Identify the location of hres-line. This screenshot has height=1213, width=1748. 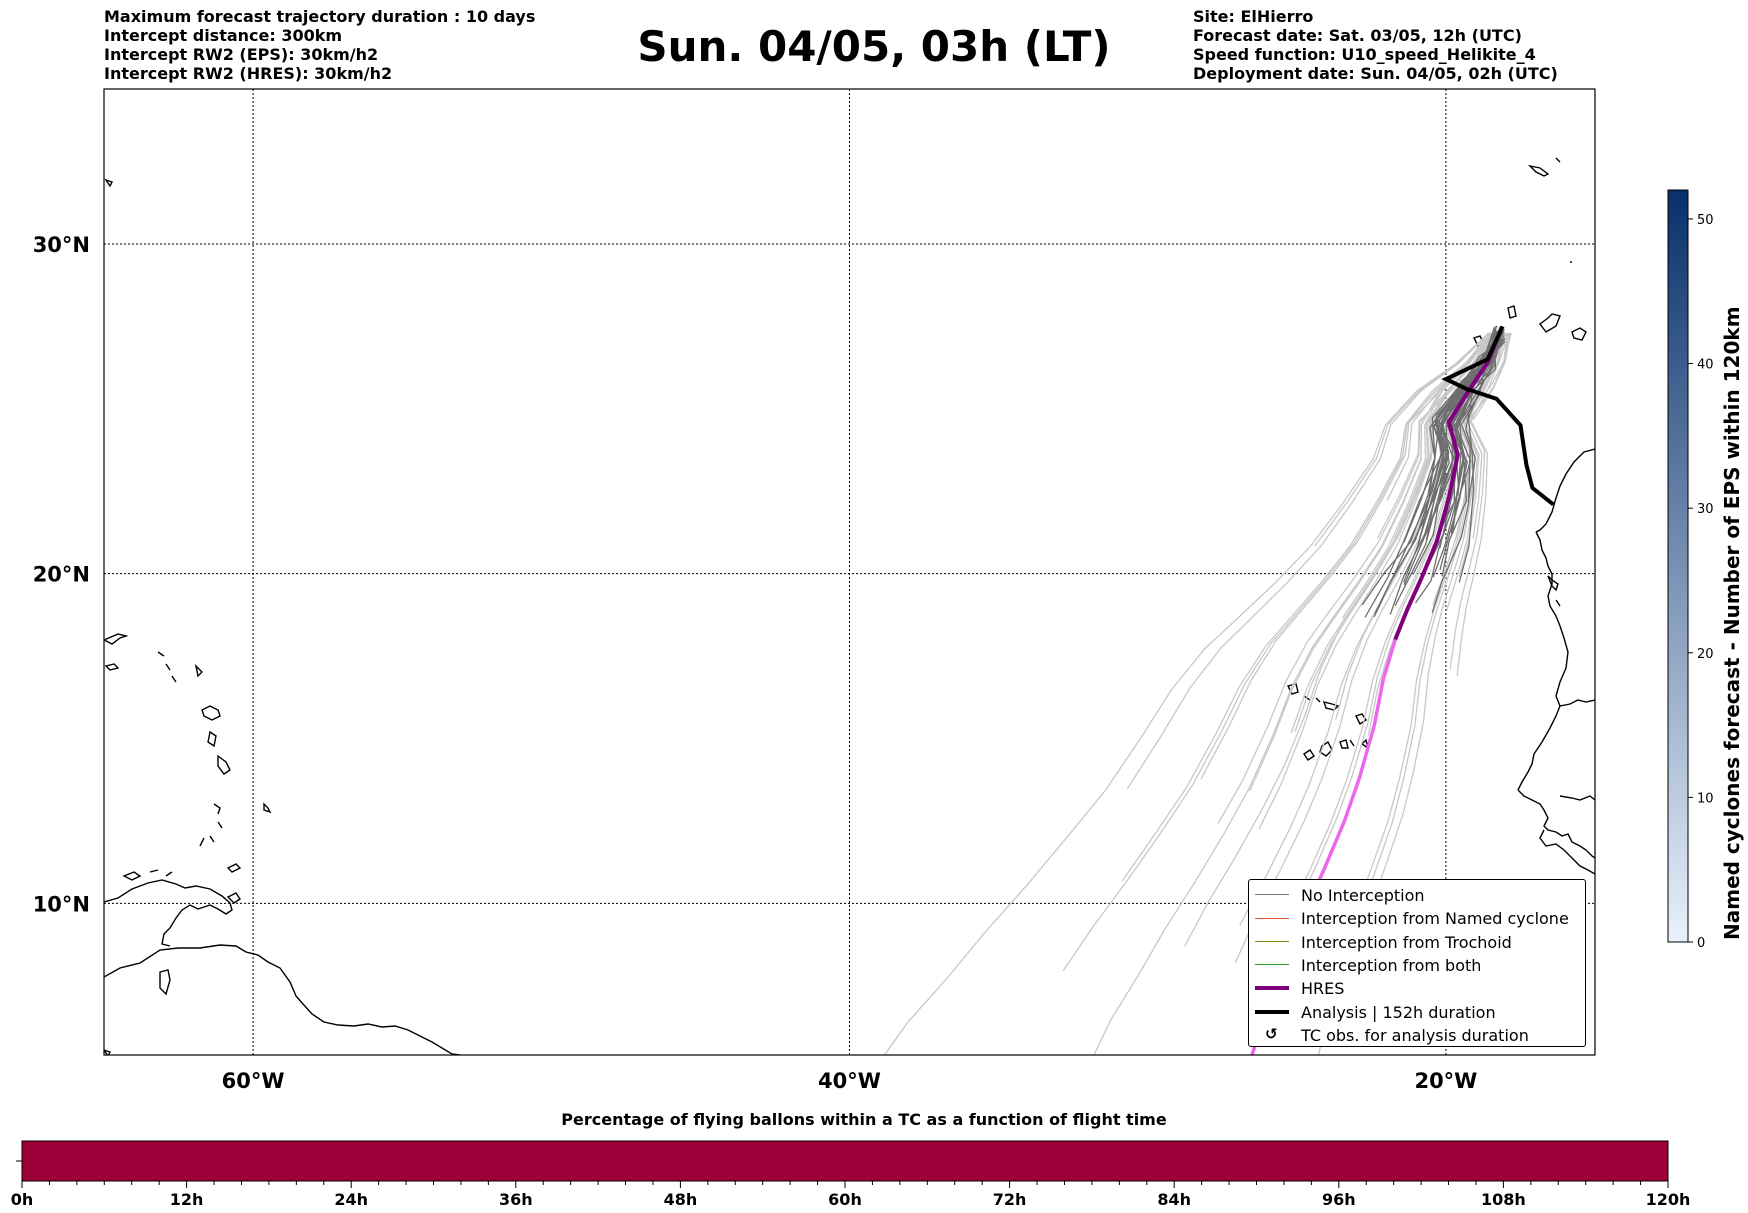
(1447, 486).